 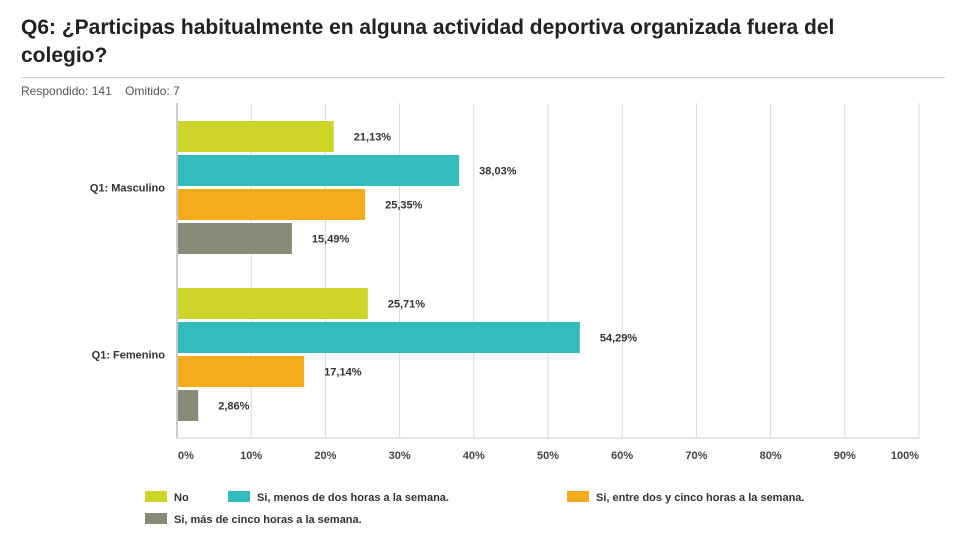 What do you see at coordinates (331, 240) in the screenshot?
I see `data-label: 15,49%` at bounding box center [331, 240].